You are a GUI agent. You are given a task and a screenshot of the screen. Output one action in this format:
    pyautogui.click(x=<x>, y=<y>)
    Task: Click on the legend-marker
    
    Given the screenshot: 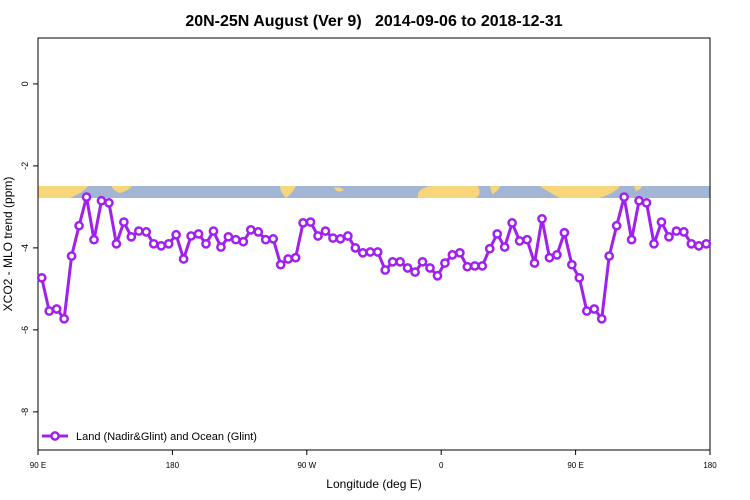 What is the action you would take?
    pyautogui.click(x=55, y=436)
    